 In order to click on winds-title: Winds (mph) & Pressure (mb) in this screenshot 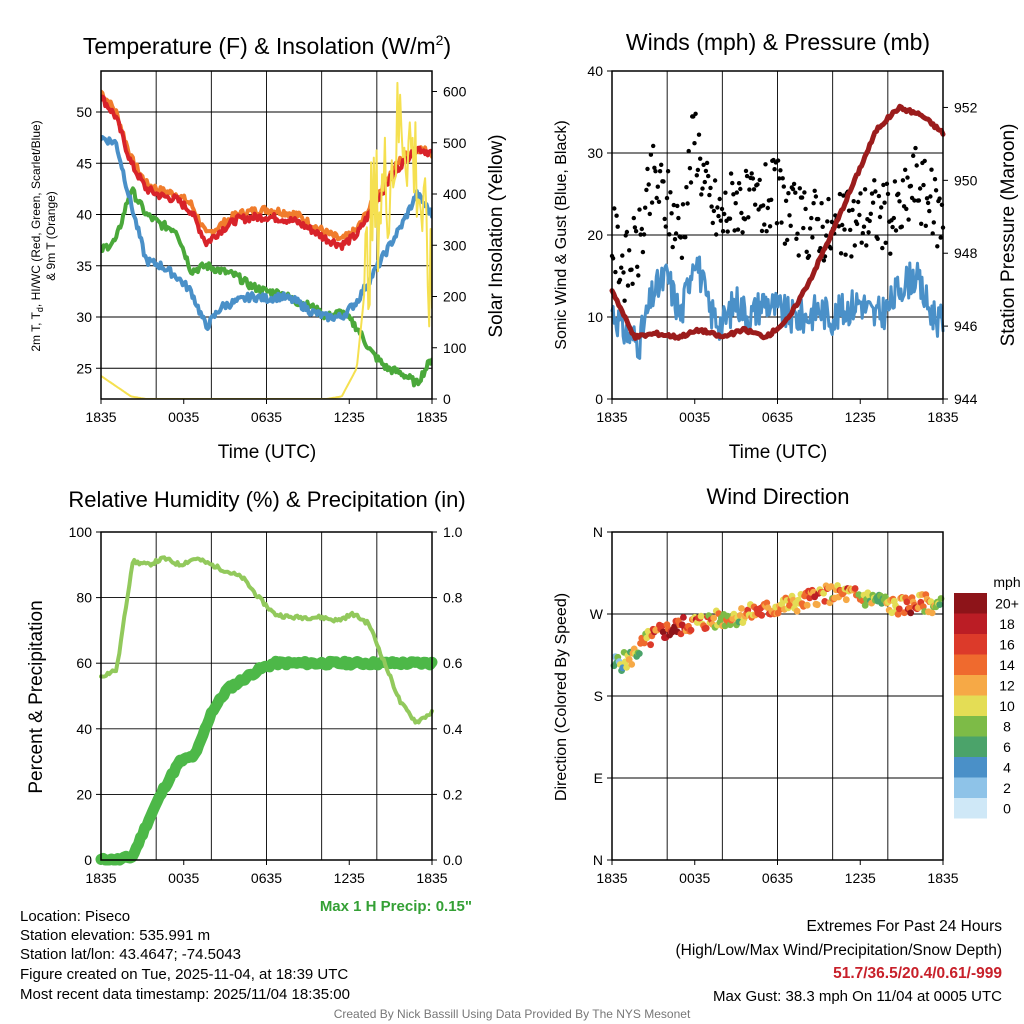, I will do `click(778, 42)`.